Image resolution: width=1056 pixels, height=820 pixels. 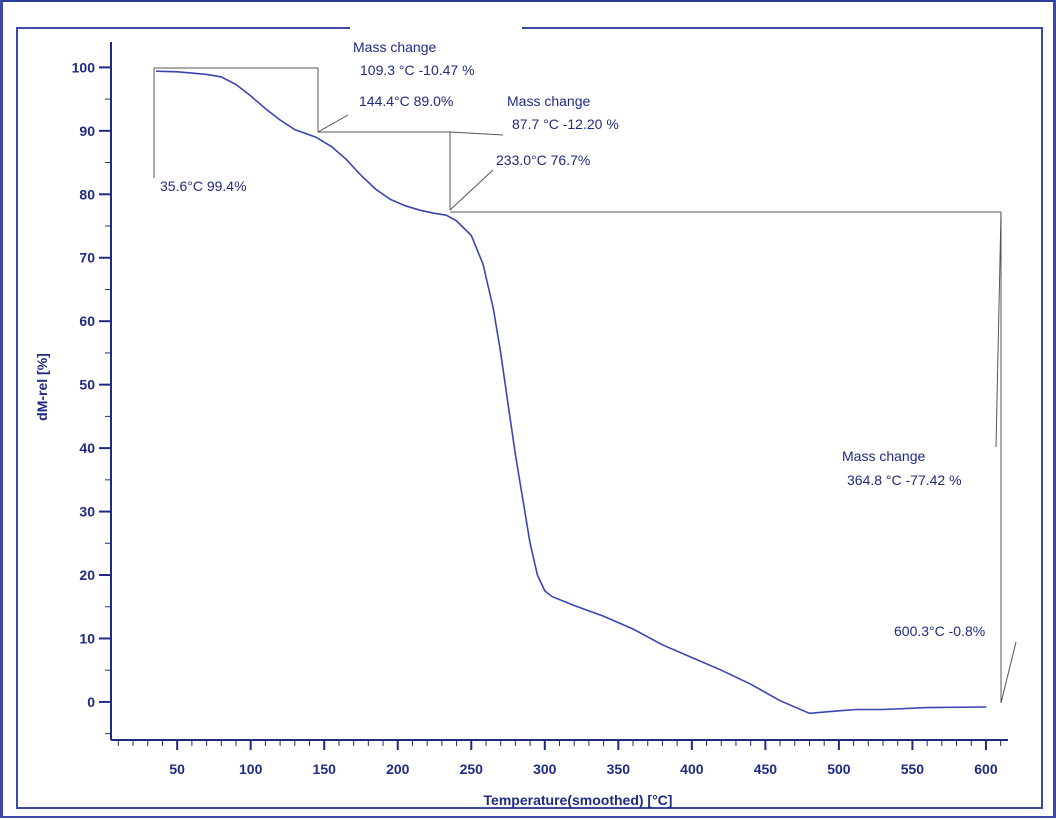 I want to click on x-tick-label: 400, so click(x=692, y=769).